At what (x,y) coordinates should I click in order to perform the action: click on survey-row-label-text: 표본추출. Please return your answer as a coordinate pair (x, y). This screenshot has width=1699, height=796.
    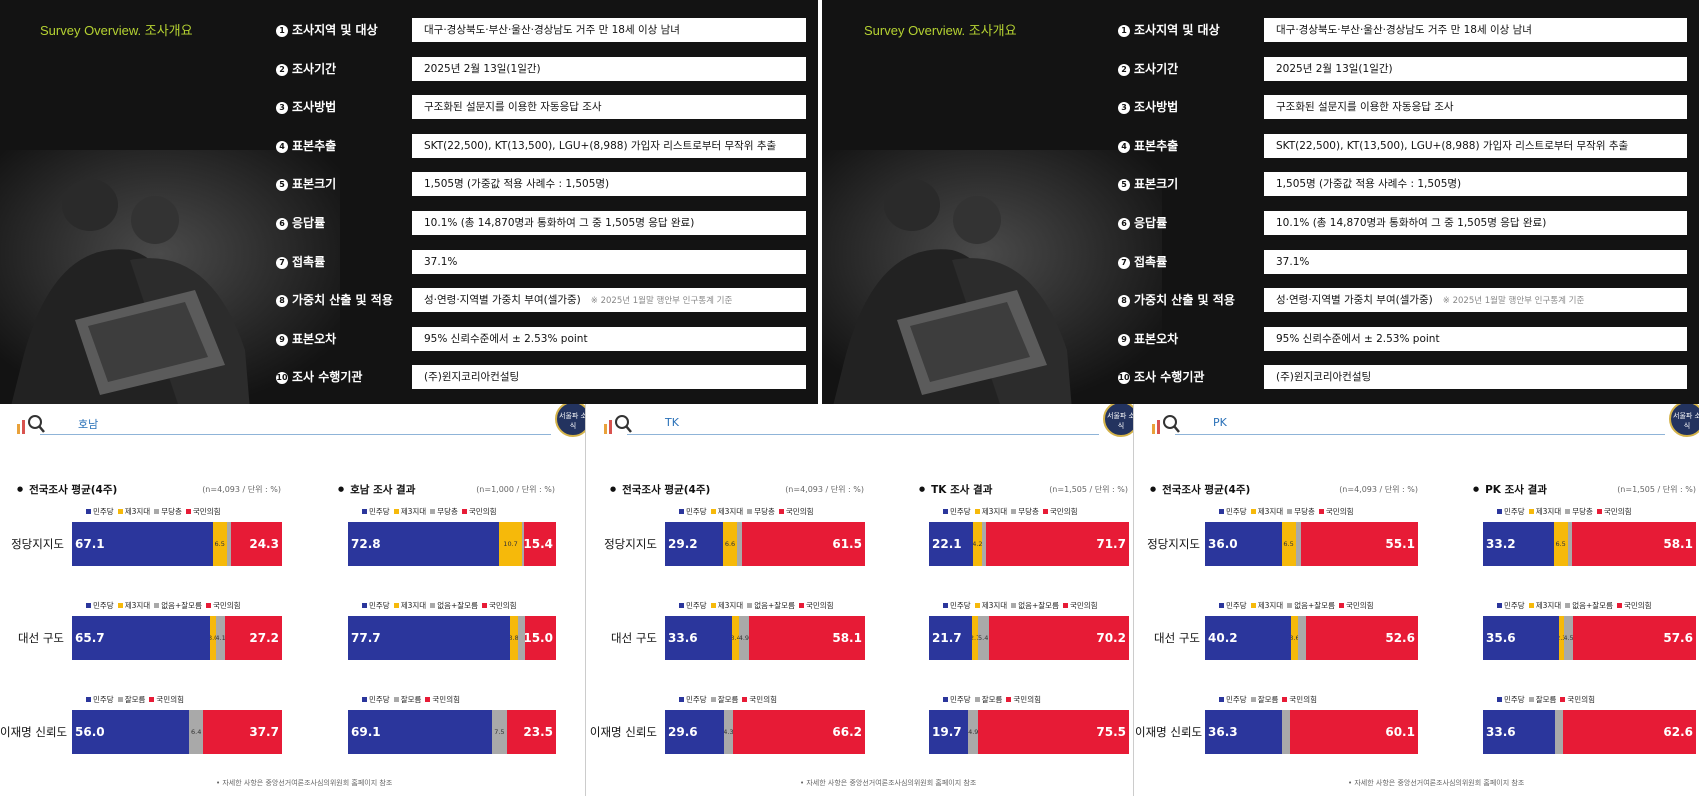
    Looking at the image, I should click on (1156, 145).